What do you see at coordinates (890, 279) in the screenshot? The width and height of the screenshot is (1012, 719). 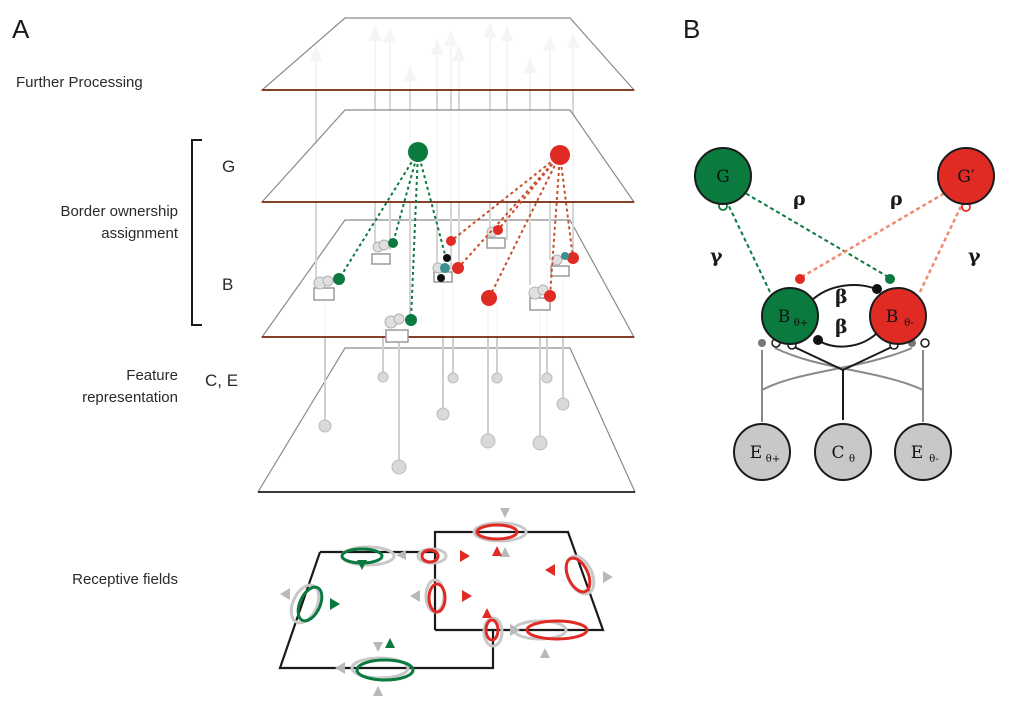 I see `terminal-green` at bounding box center [890, 279].